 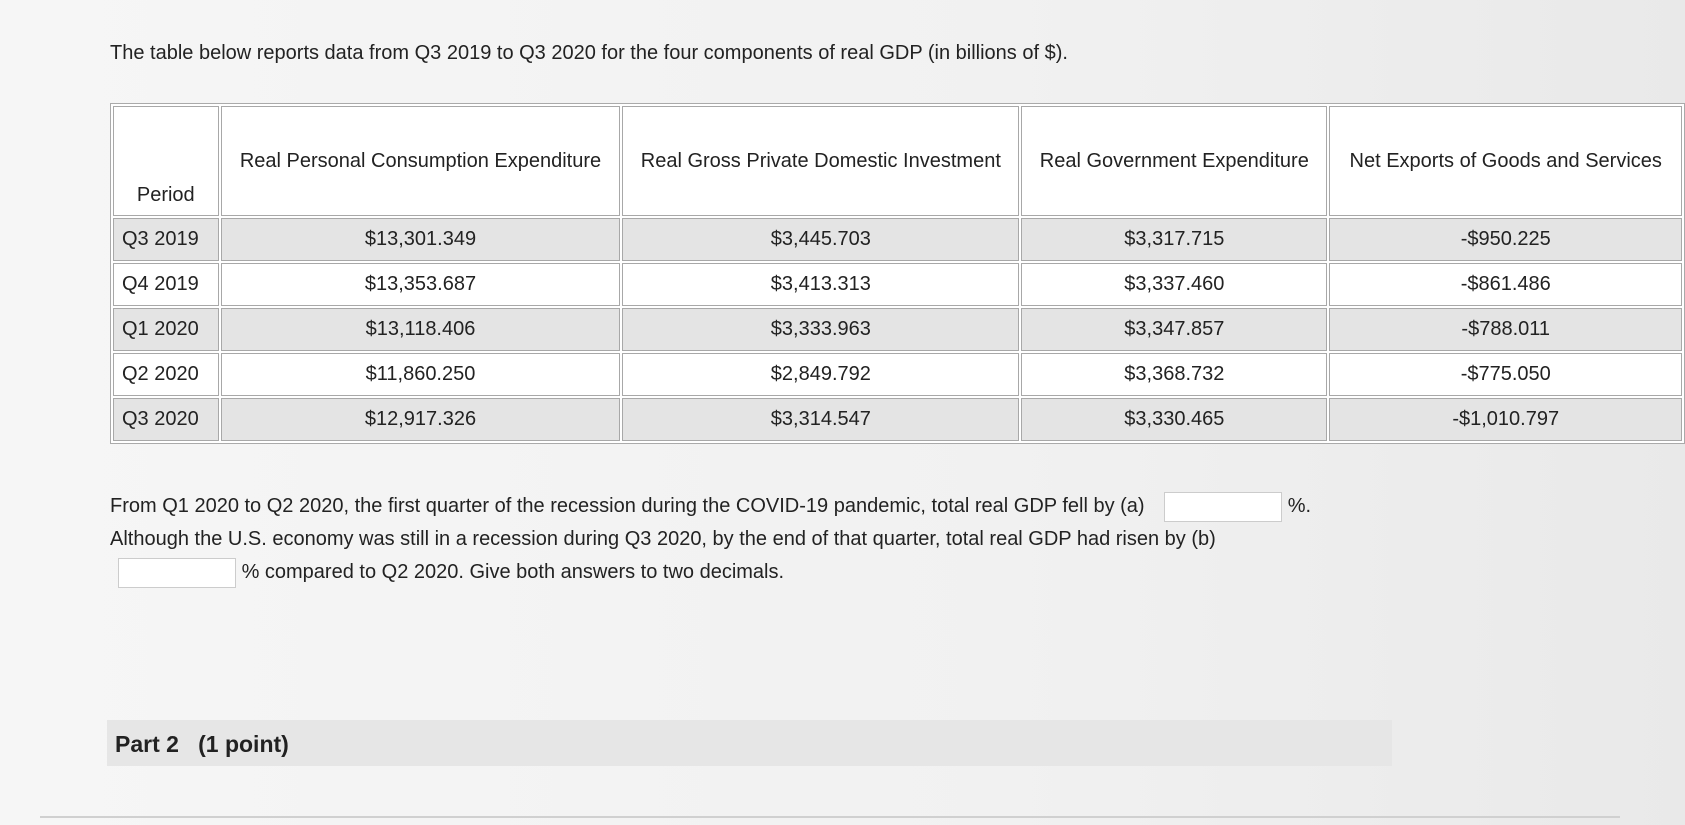 I want to click on column-header: Real Government Expenditure, so click(x=1174, y=161).